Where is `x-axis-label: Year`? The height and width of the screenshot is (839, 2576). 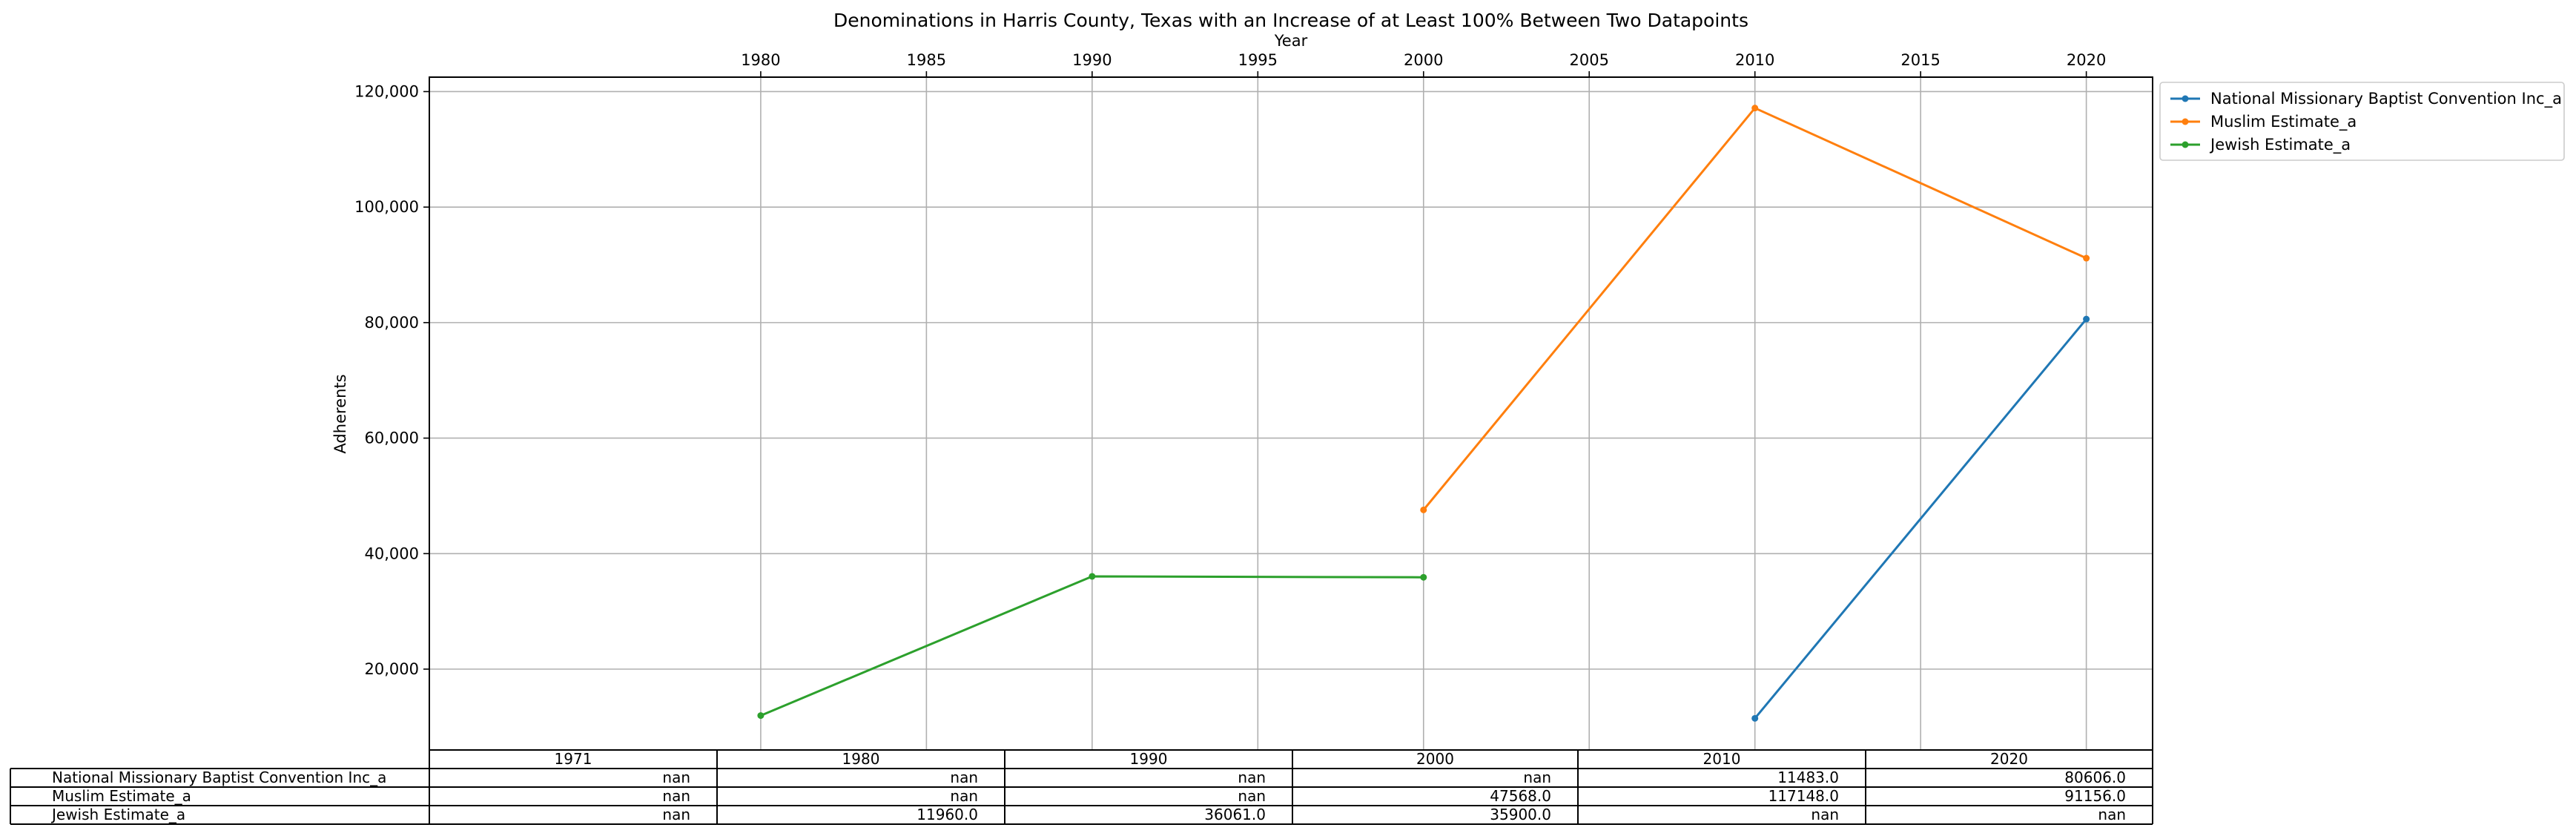
x-axis-label: Year is located at coordinates (1291, 41).